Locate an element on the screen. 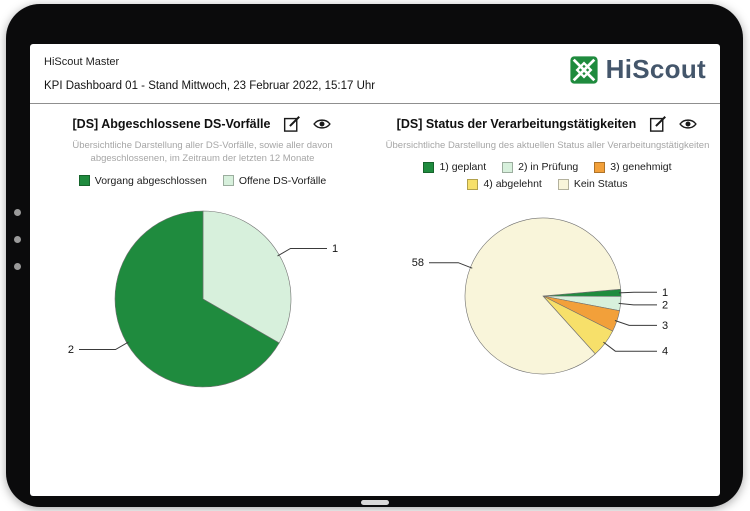 This screenshot has width=750, height=511. legend-item: Offene DS-Vorfälle is located at coordinates (274, 180).